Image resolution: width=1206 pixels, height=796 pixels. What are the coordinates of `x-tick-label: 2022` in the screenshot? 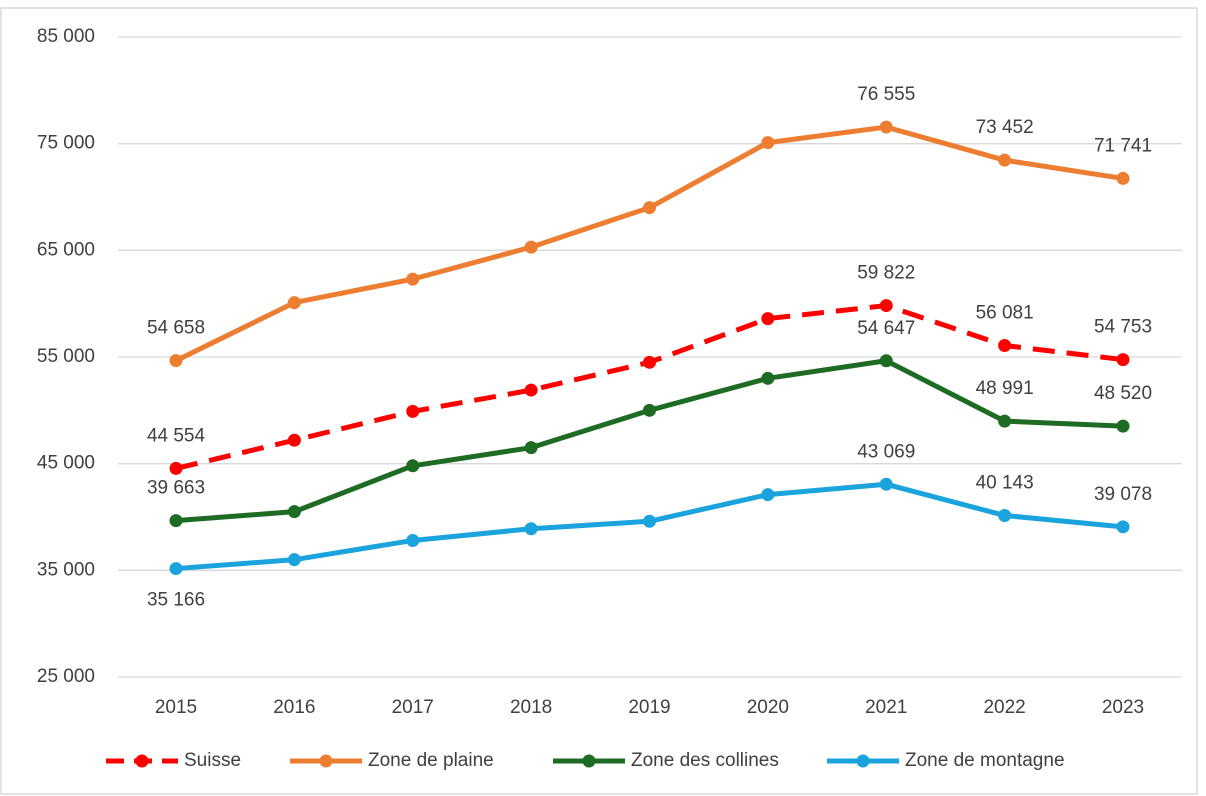 It's located at (1004, 707).